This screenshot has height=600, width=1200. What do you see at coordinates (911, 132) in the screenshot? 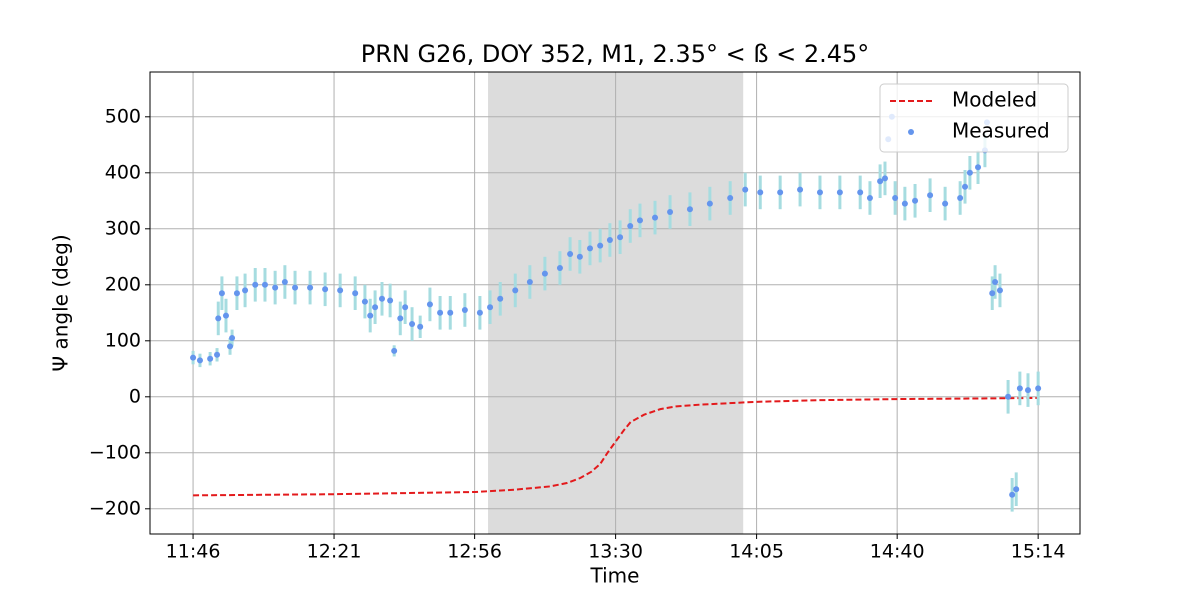
I see `legend-marker` at bounding box center [911, 132].